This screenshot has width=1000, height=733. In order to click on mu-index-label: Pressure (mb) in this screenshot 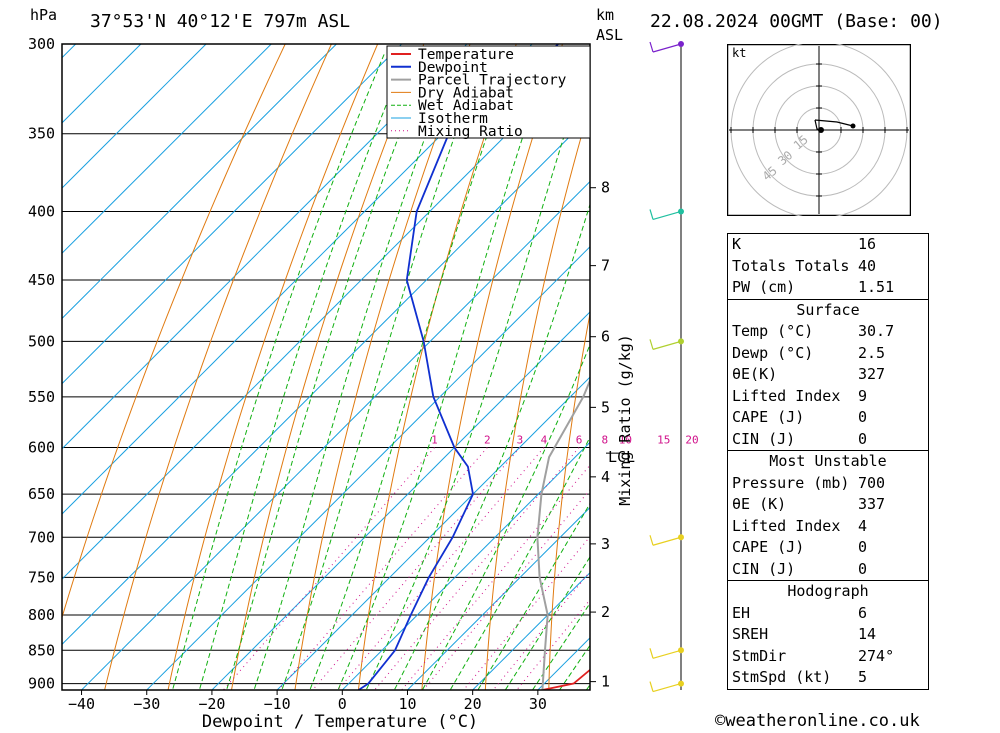, I will do `click(791, 482)`.